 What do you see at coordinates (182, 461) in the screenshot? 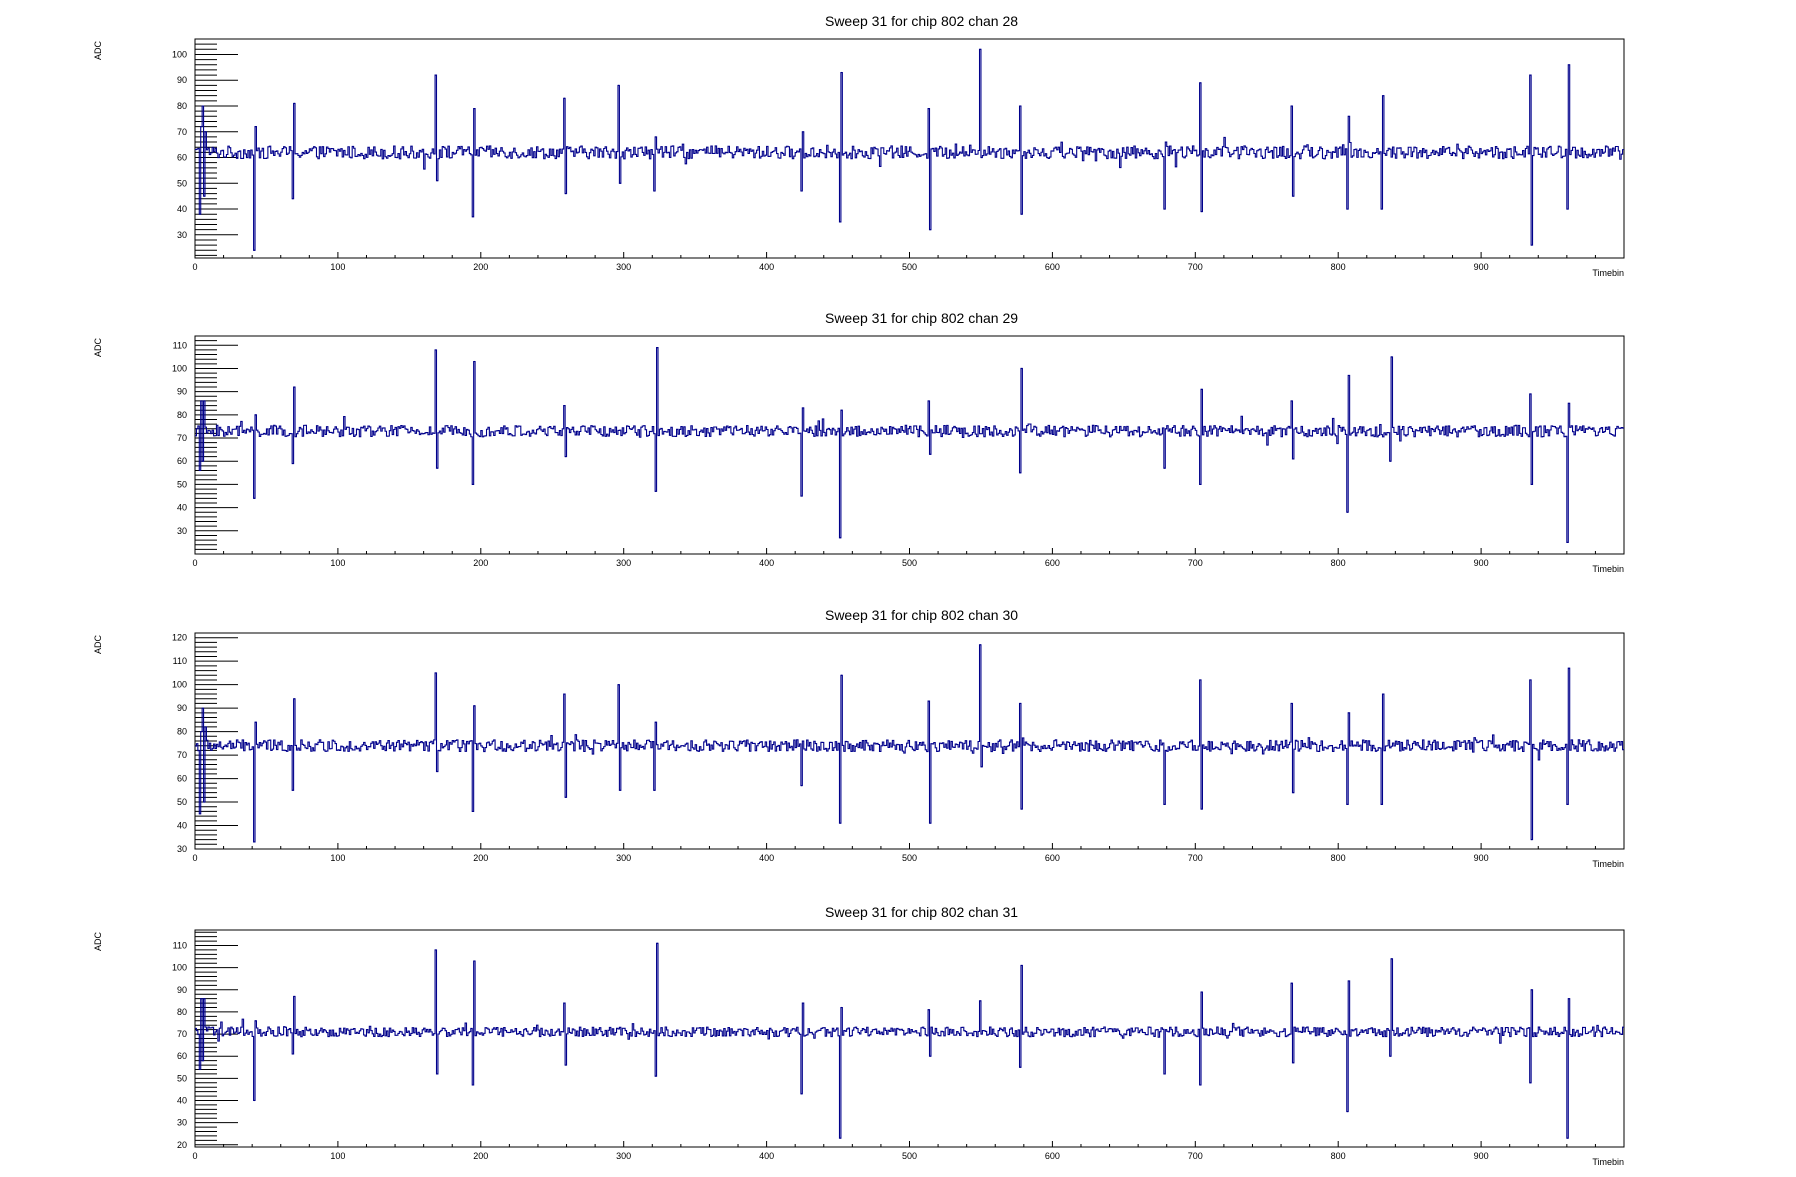
I see `y-tick-label: 60` at bounding box center [182, 461].